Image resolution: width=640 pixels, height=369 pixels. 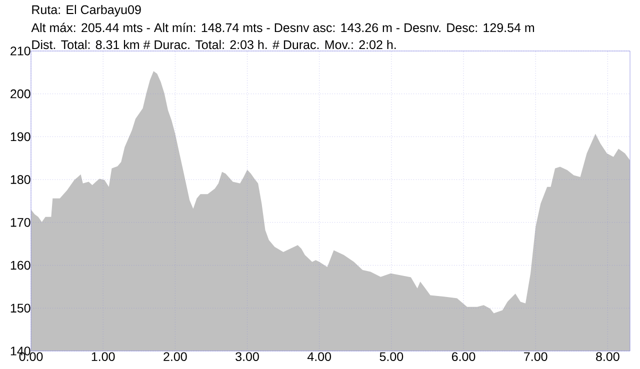 What do you see at coordinates (608, 357) in the screenshot?
I see `x-tick-label: 8.00` at bounding box center [608, 357].